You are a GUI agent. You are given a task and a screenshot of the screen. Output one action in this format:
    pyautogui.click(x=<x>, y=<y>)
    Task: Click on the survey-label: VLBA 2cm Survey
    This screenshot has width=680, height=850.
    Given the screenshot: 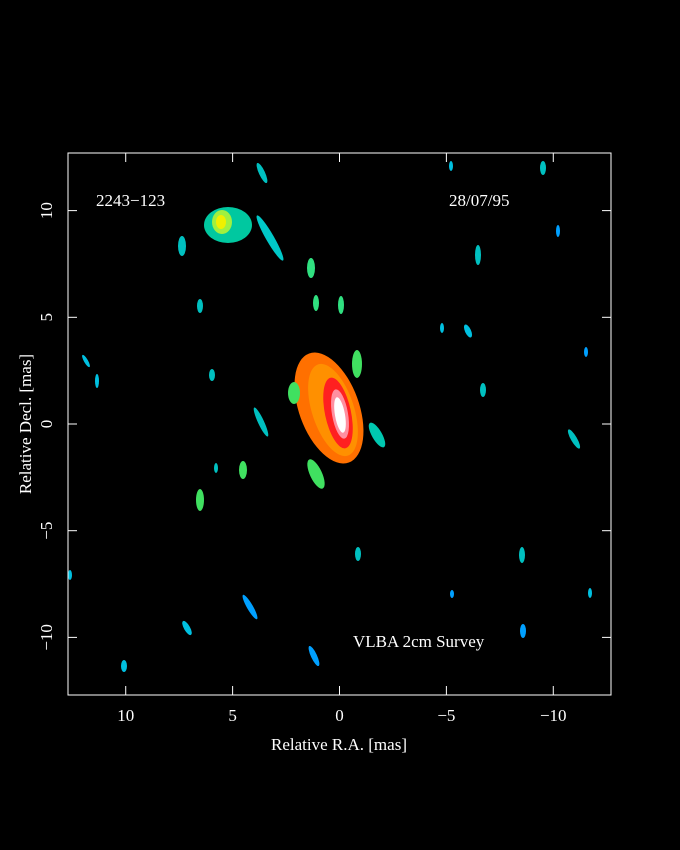 What is the action you would take?
    pyautogui.click(x=419, y=641)
    